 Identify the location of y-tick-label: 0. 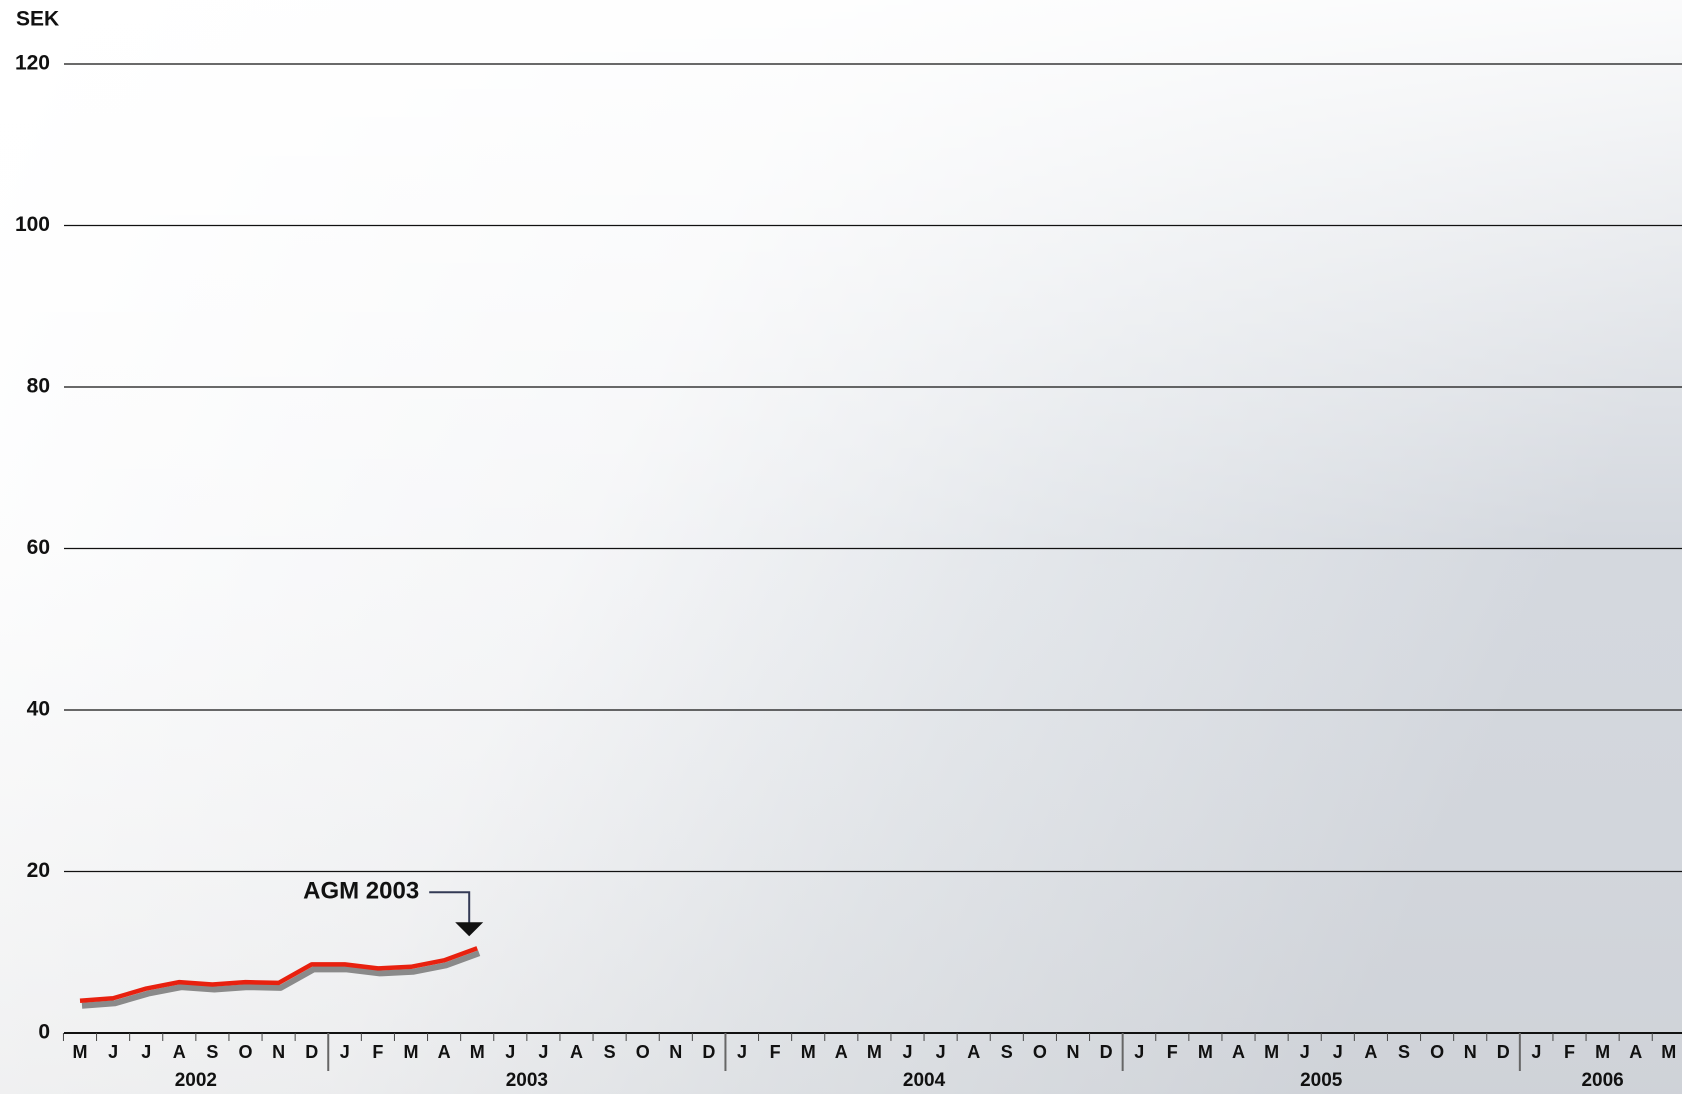
(44, 1032).